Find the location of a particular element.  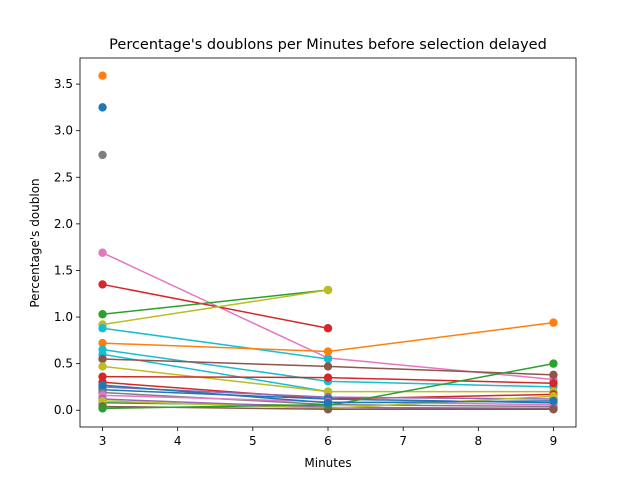

x-tick-label: 8 is located at coordinates (478, 441).